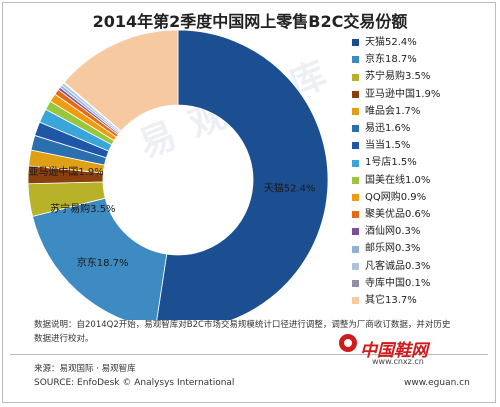  Describe the element at coordinates (398, 215) in the screenshot. I see `legend-label: 聚美优品0.6%` at that location.